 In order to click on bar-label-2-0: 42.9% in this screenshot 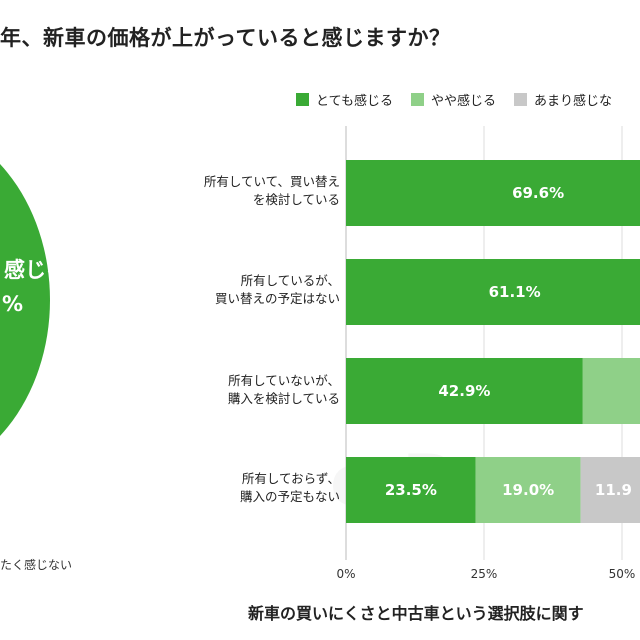, I will do `click(464, 391)`.